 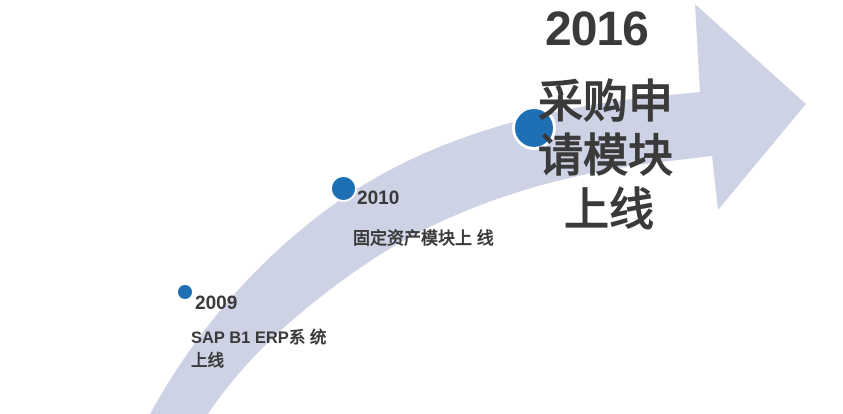 I want to click on milestone-description-2010: 固定资产模块上 线, so click(x=429, y=238).